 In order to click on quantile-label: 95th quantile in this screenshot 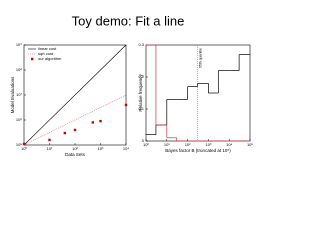, I will do `click(200, 58)`.